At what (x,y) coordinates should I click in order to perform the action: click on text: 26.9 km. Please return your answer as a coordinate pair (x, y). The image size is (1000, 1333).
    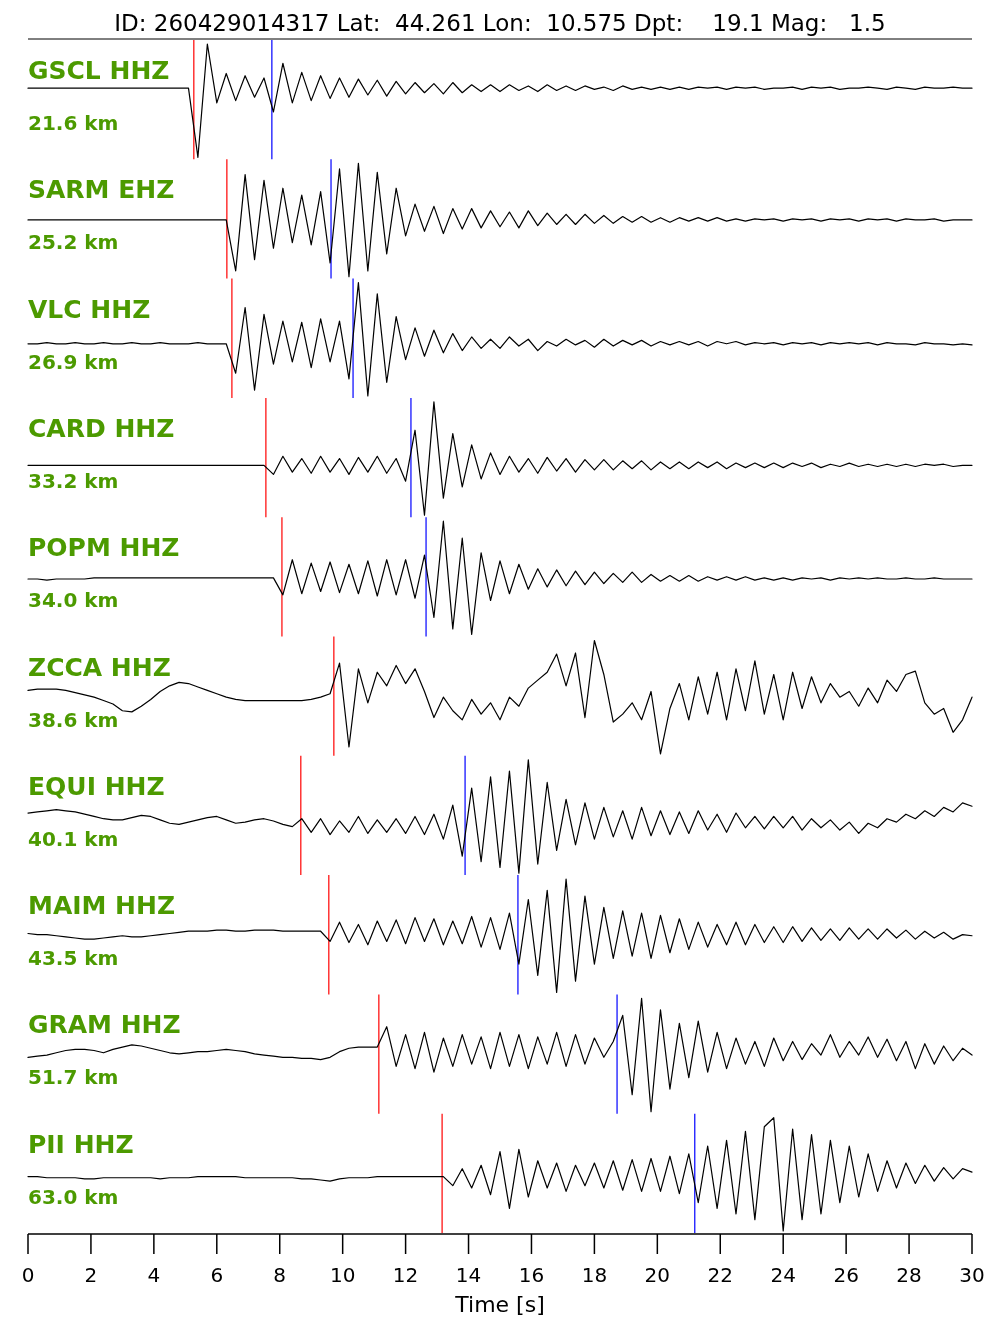
    Looking at the image, I should click on (73, 361).